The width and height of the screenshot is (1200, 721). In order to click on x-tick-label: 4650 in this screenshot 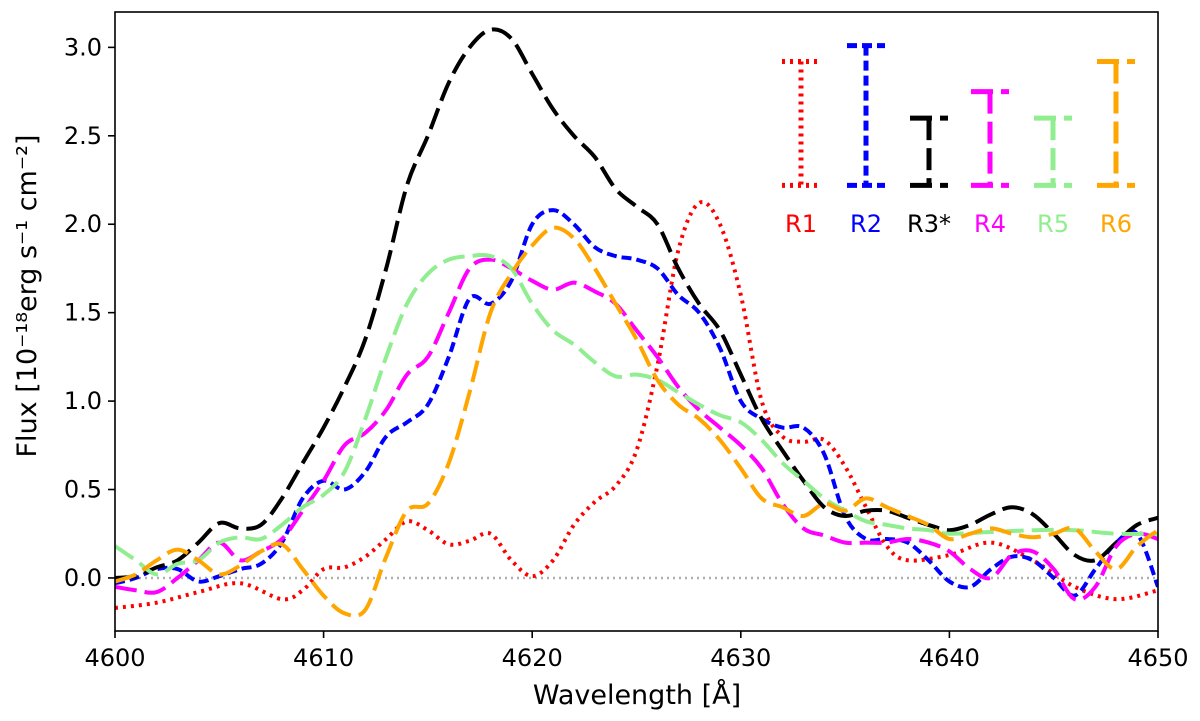, I will do `click(1157, 658)`.